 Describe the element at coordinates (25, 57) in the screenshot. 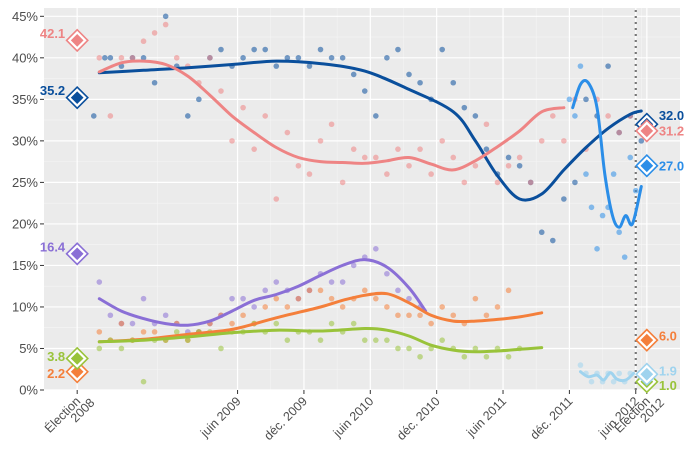

I see `y-tick-label: 40%` at that location.